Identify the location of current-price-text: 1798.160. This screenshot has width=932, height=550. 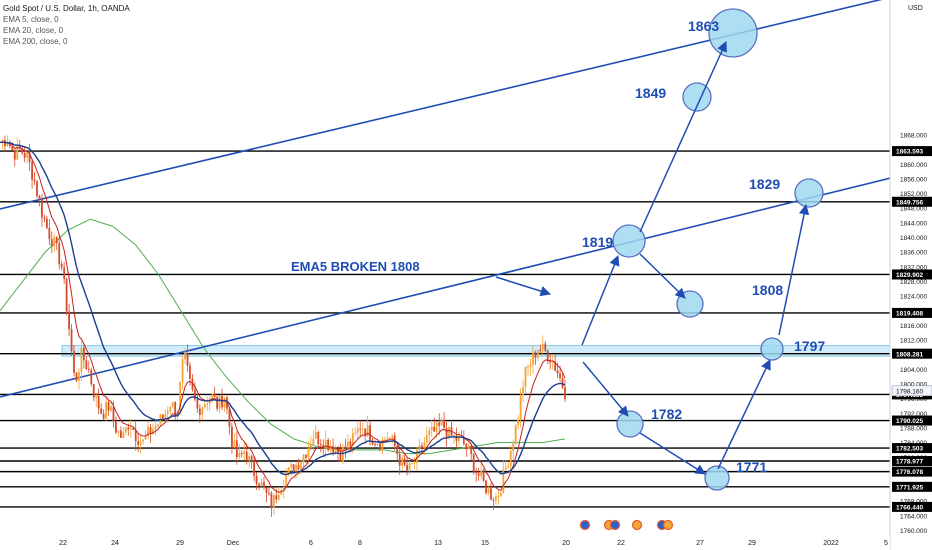
(909, 391).